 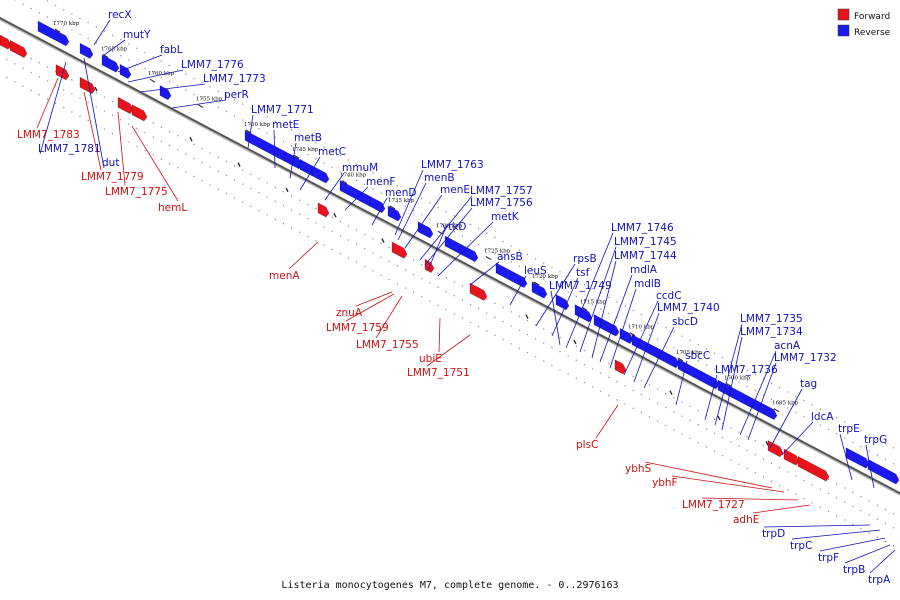 I want to click on gene-label-reverse: acnA, so click(x=787, y=346).